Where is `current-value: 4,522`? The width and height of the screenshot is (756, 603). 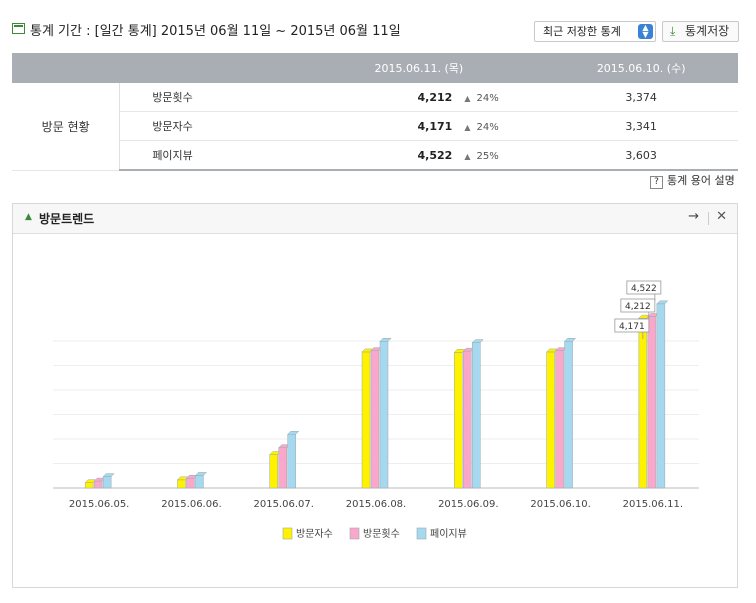
current-value: 4,522 is located at coordinates (435, 155).